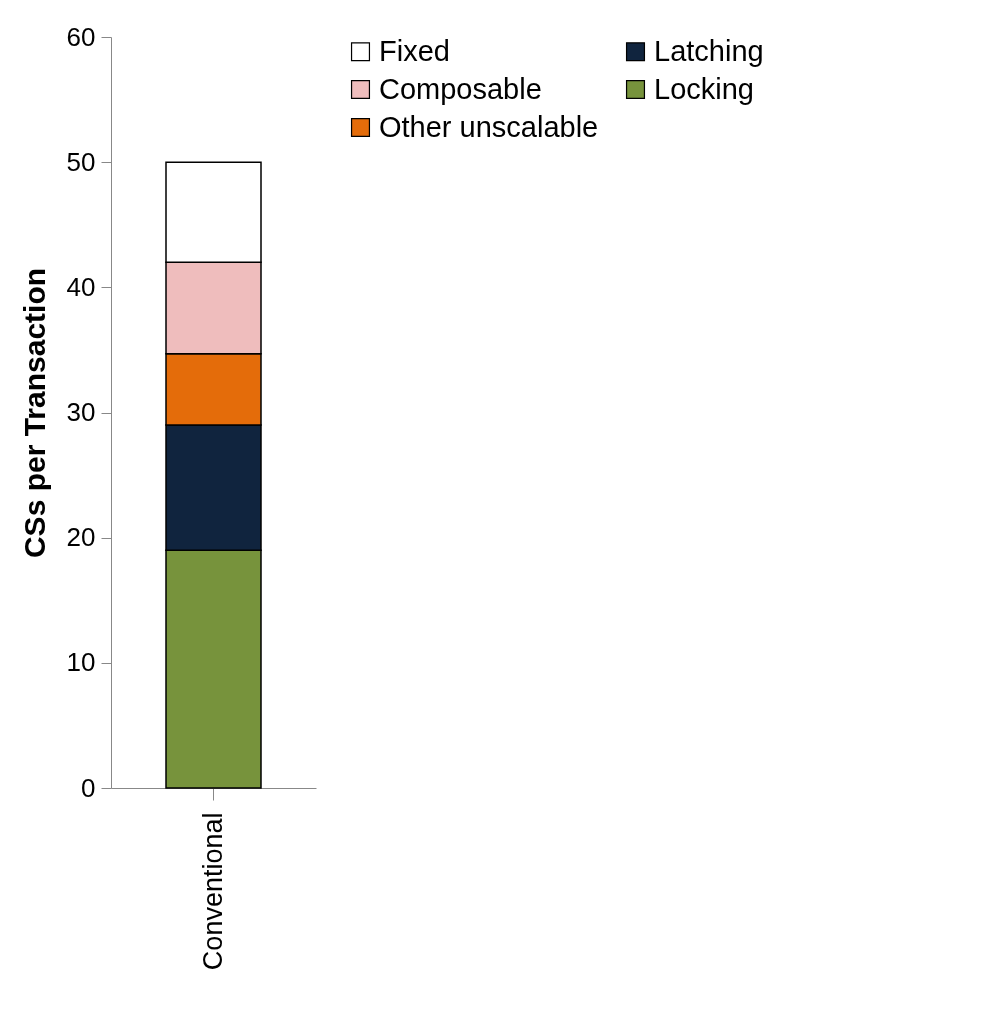 This screenshot has width=1007, height=1030. I want to click on x-tick-label: Conventional, so click(212, 891).